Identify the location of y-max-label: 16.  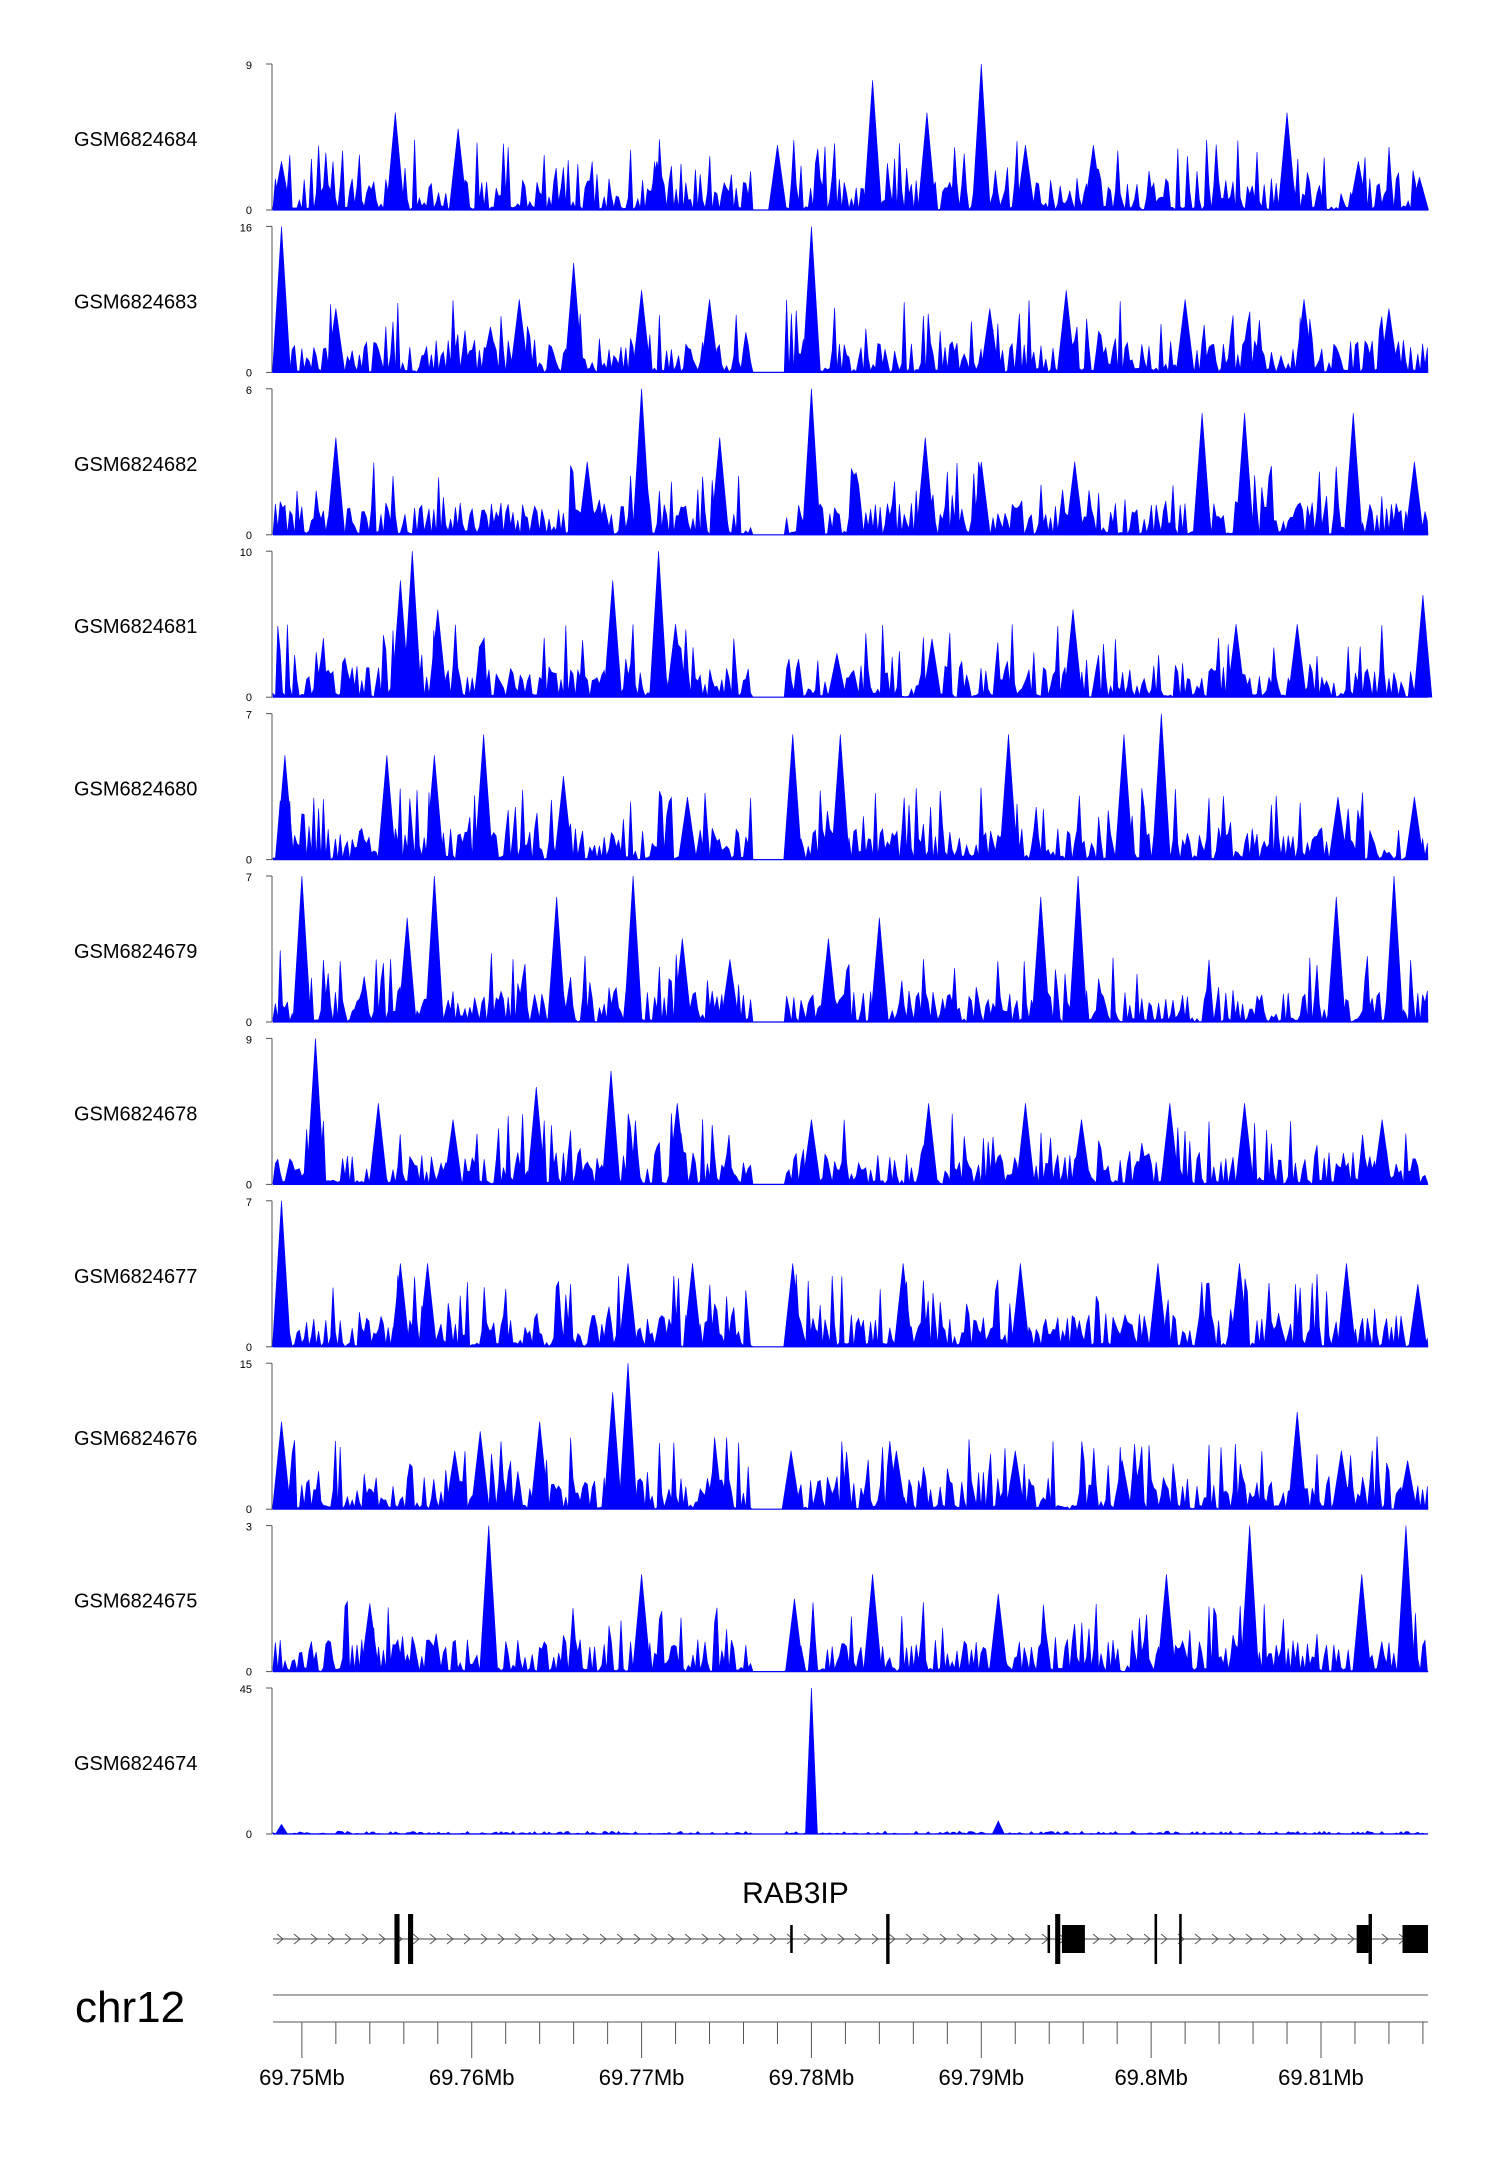
(246, 228).